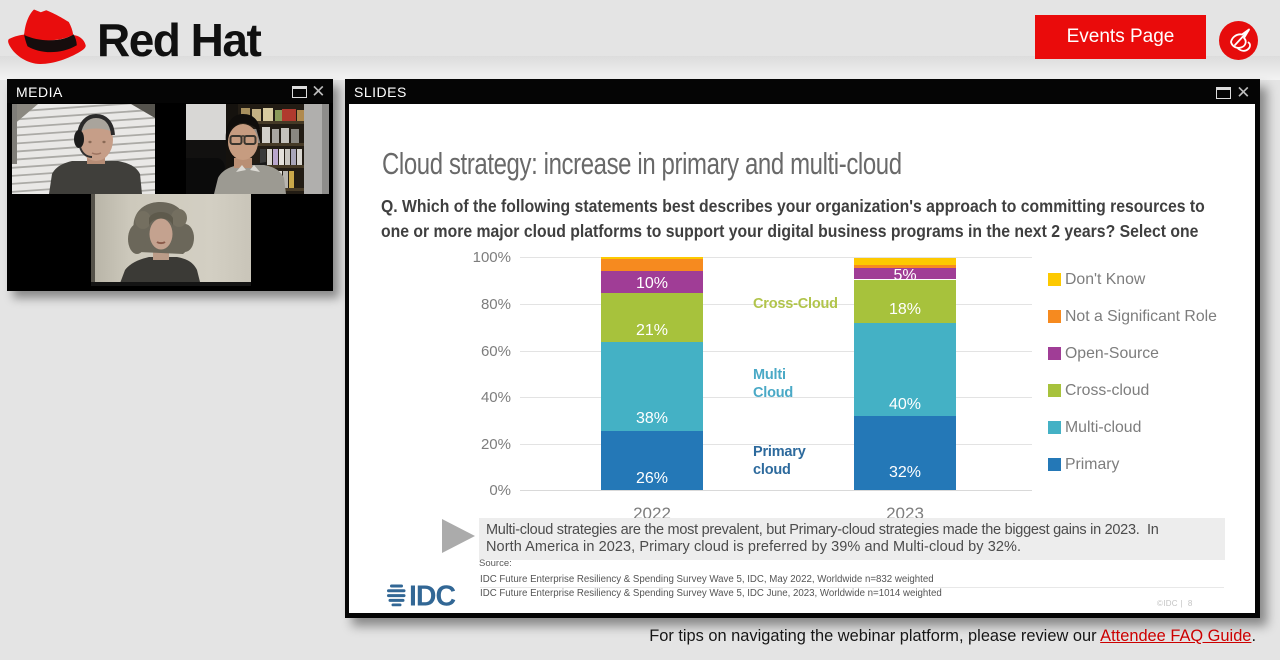 This screenshot has width=1280, height=660. Describe the element at coordinates (432, 596) in the screenshot. I see `svg-text: IDC` at that location.